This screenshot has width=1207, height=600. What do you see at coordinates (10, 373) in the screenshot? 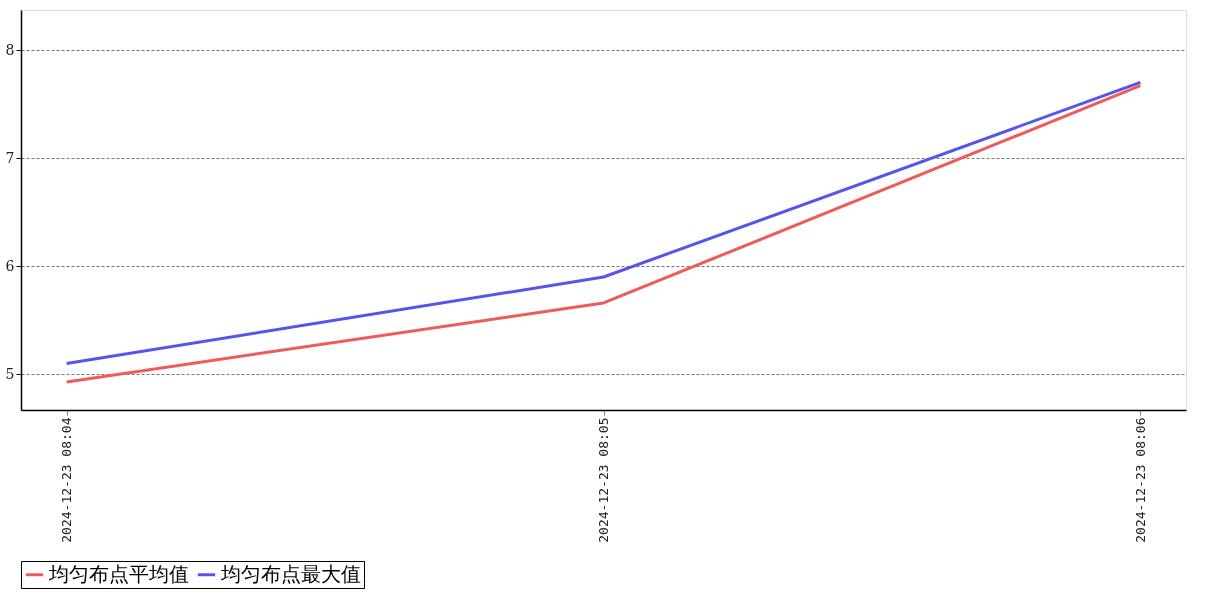
I see `y-tick-label: 5` at bounding box center [10, 373].